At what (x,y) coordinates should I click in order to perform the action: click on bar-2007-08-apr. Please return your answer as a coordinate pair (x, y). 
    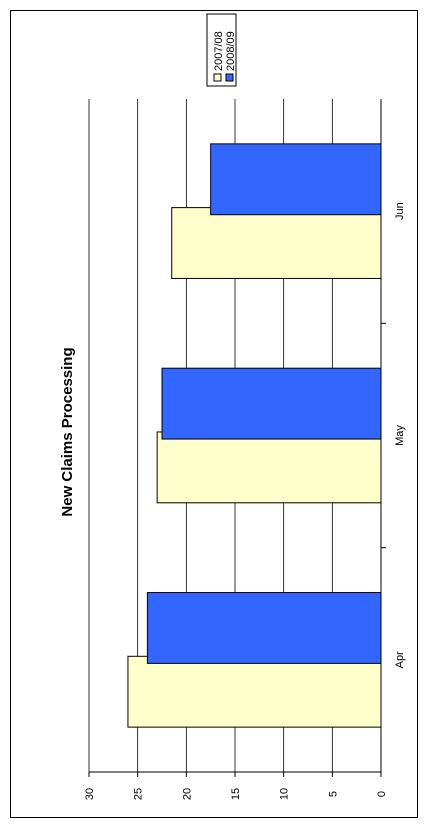
    Looking at the image, I should click on (254, 691).